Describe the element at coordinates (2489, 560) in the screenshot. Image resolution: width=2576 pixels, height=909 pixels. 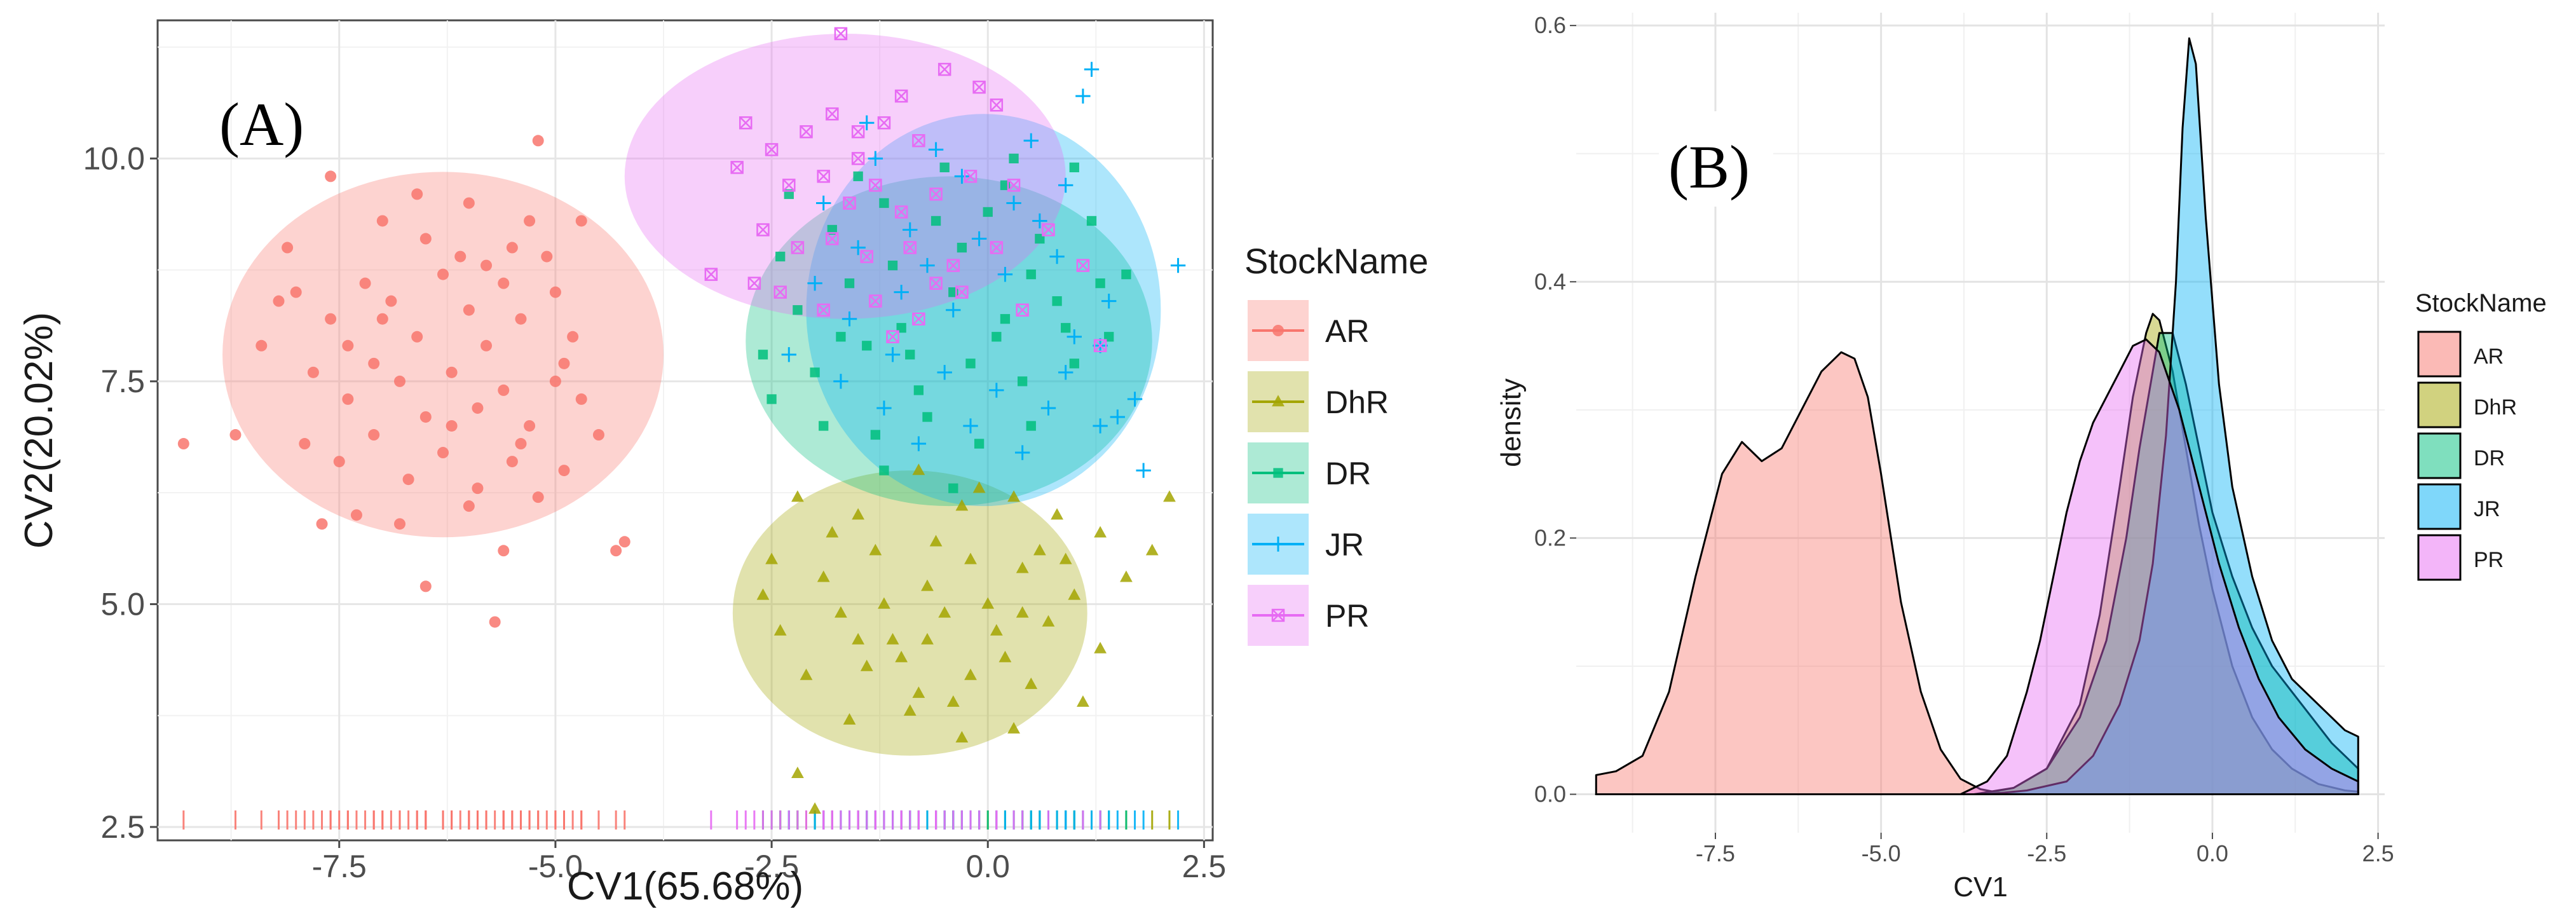
I see `legend-label-pr: PR` at that location.